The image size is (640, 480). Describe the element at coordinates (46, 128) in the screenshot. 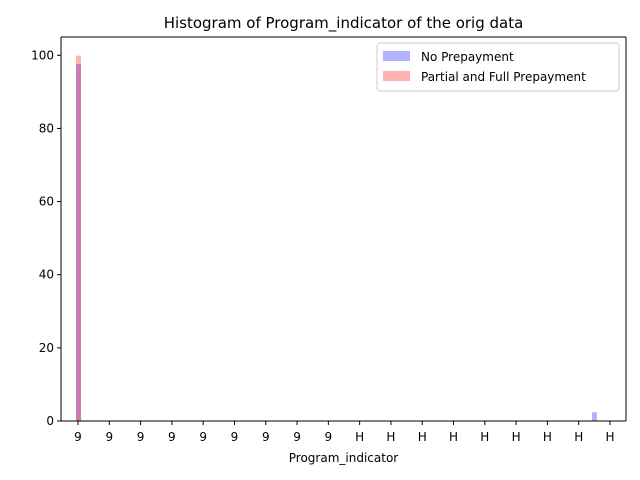

I see `y-tick-label: 80` at that location.